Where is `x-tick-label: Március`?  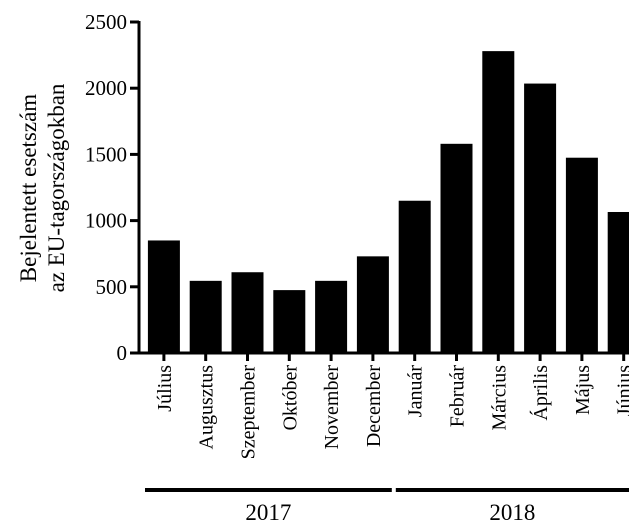 x-tick-label: Március is located at coordinates (499, 398).